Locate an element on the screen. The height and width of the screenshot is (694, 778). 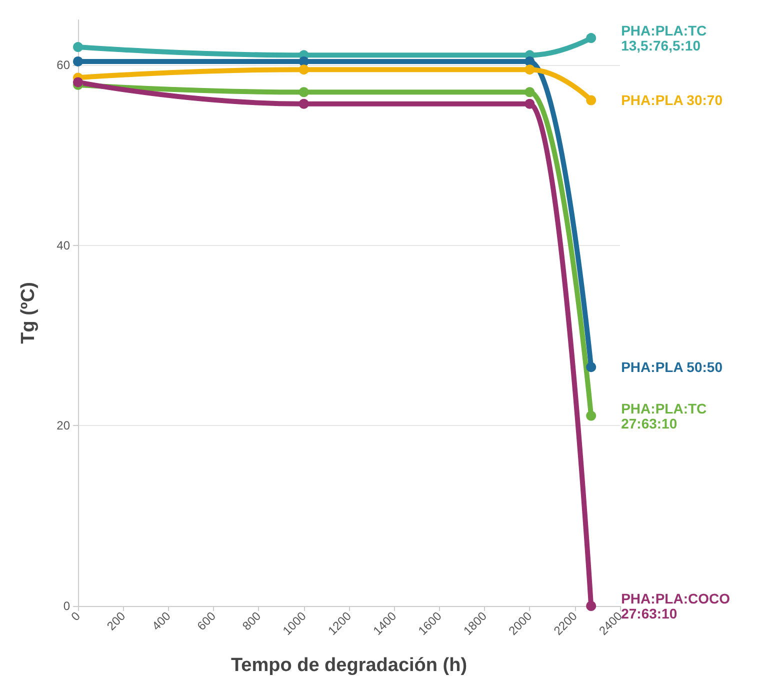
y-tick-label: 0 is located at coordinates (66, 606).